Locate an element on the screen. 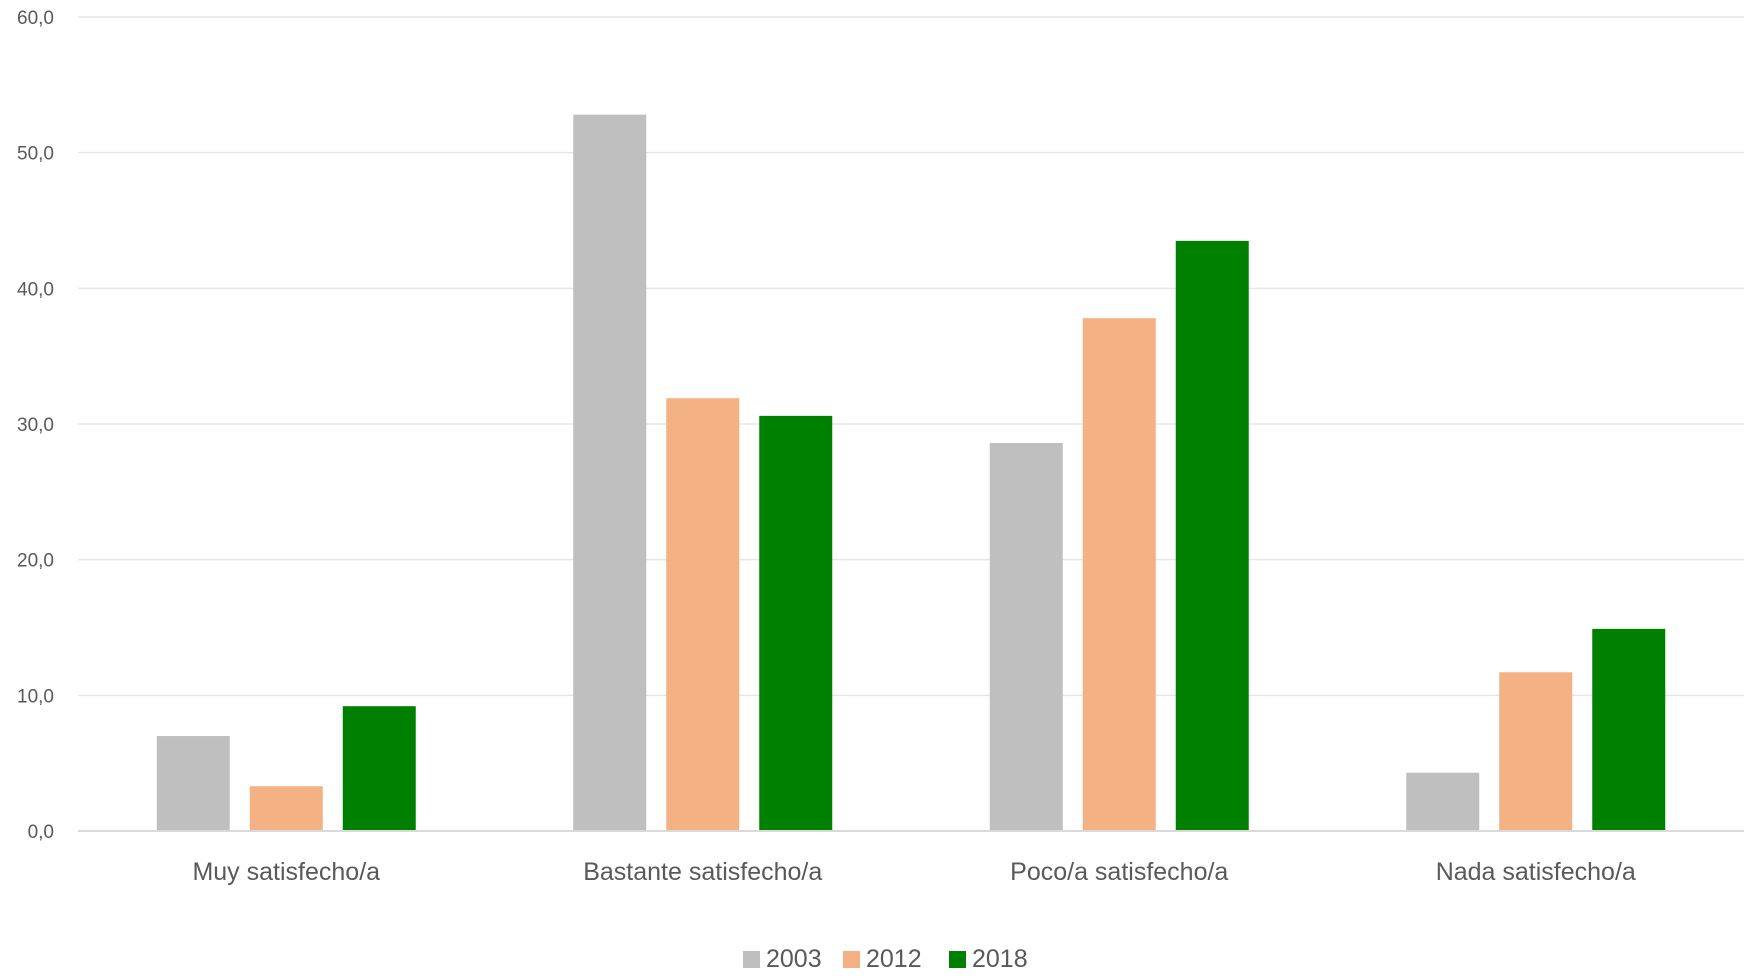  legend: 2003 2012 2018 is located at coordinates (885, 959).